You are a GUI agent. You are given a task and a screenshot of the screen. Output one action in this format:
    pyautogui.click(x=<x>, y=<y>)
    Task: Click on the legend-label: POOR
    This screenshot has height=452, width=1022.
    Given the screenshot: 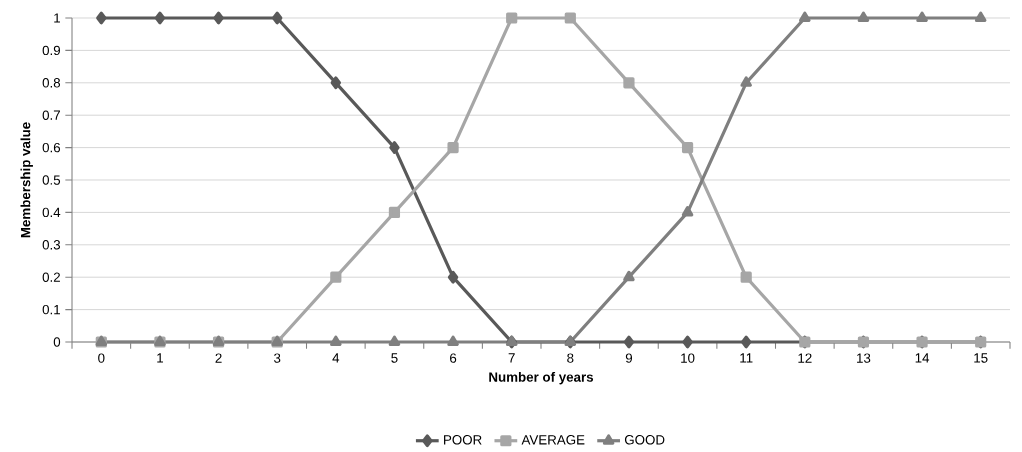 What is the action you would take?
    pyautogui.click(x=463, y=440)
    